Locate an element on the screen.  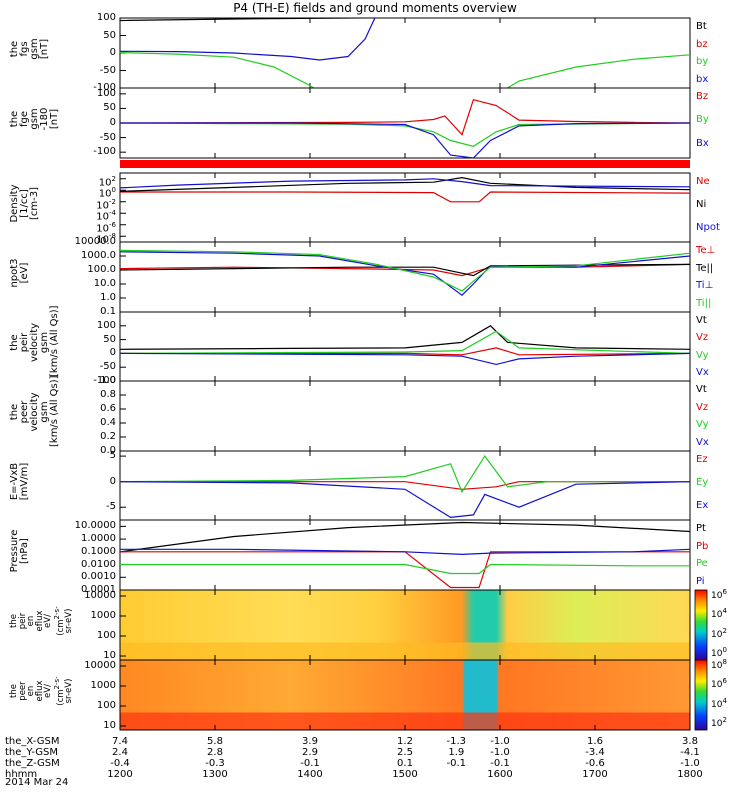
y-tick-label: 10000.0 is located at coordinates (95, 241).